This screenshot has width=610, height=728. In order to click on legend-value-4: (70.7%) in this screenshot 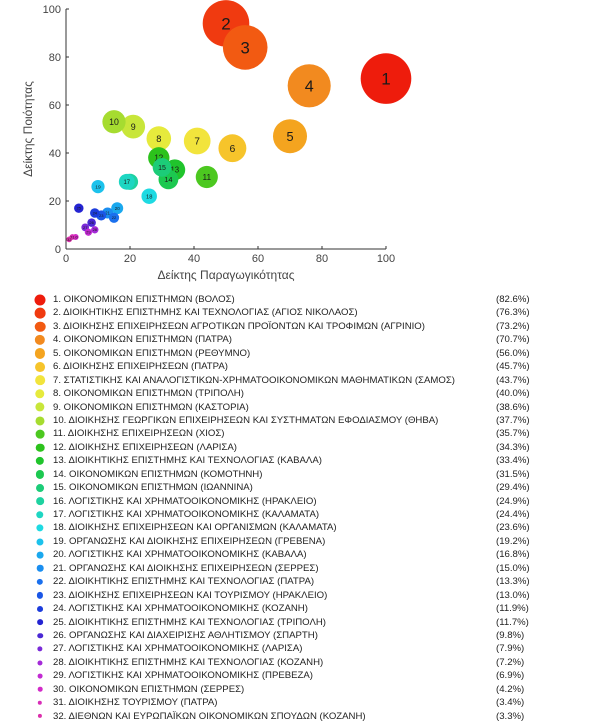, I will do `click(513, 340)`.